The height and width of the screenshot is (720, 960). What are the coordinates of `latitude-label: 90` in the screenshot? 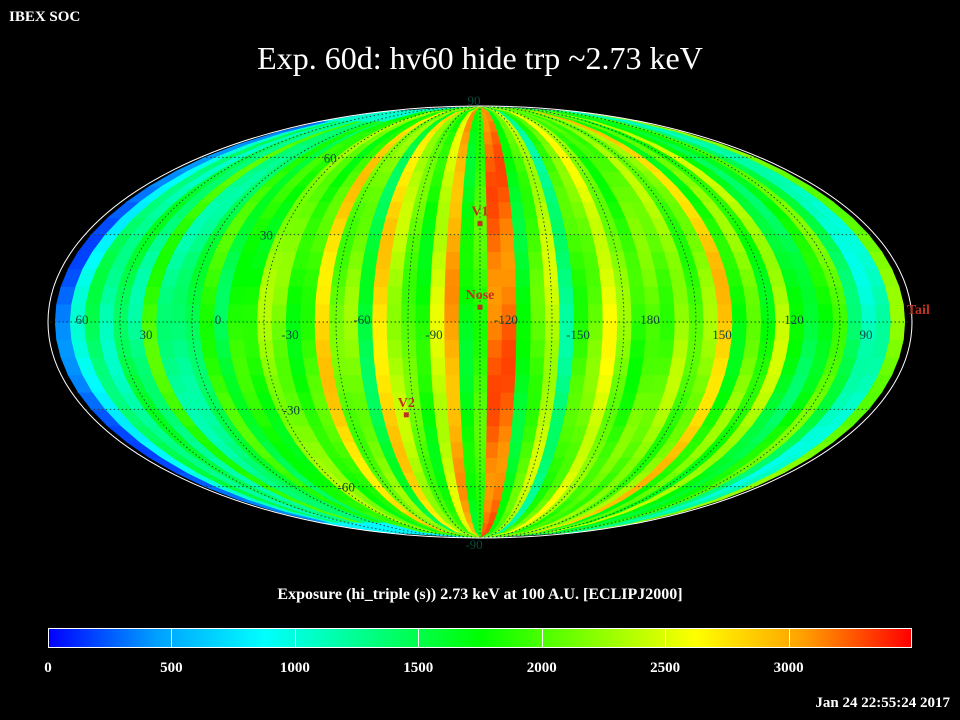 It's located at (474, 100).